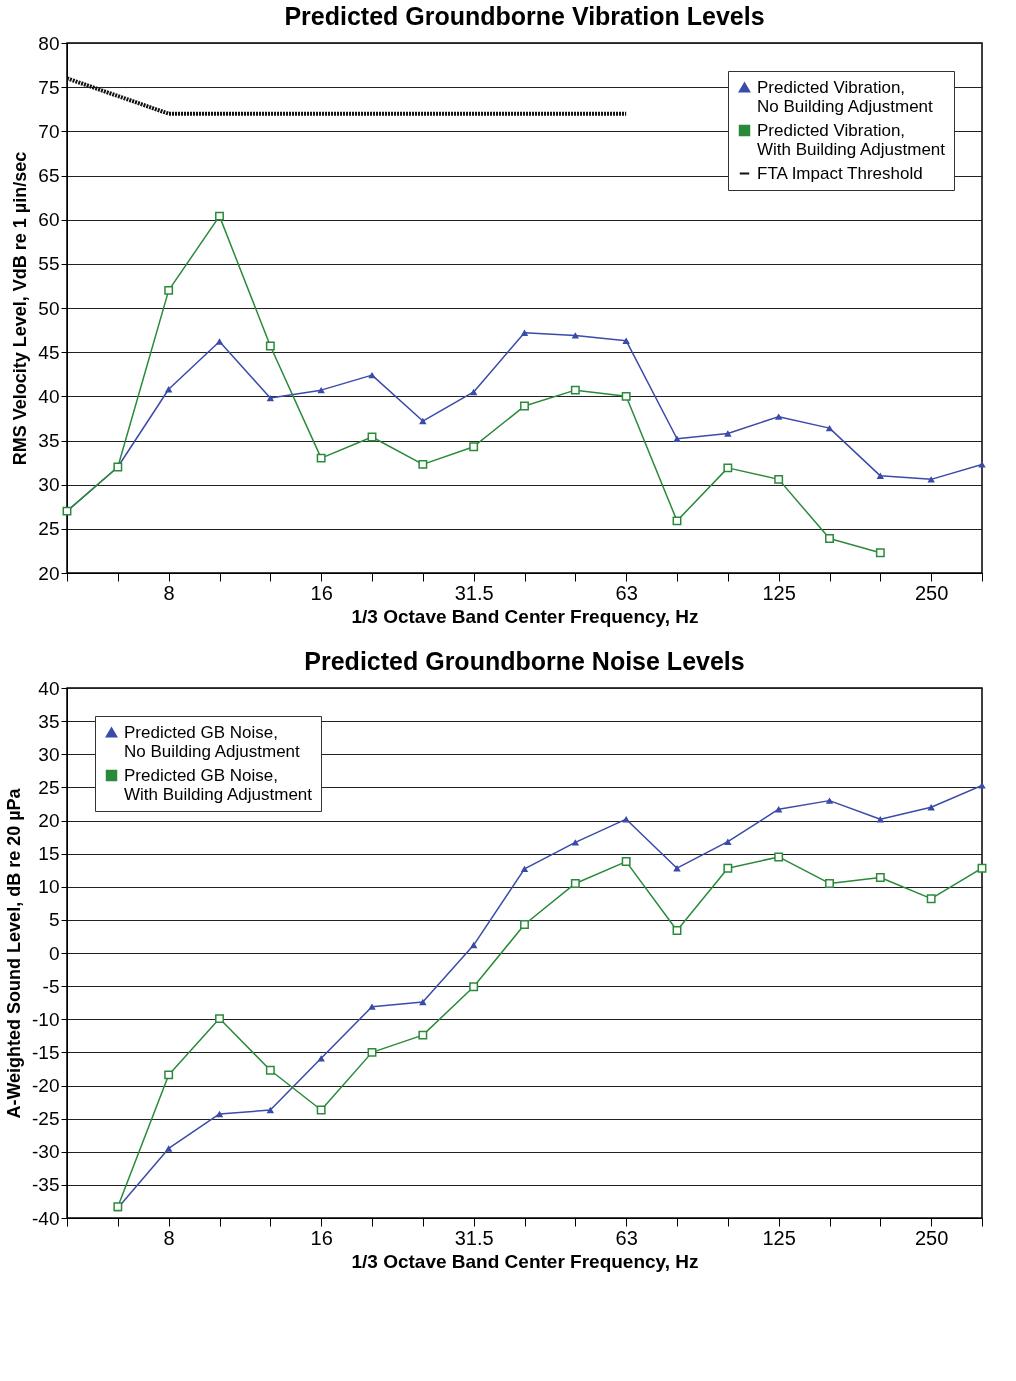 The height and width of the screenshot is (1381, 1016). I want to click on y-tick-label: 75, so click(49, 87).